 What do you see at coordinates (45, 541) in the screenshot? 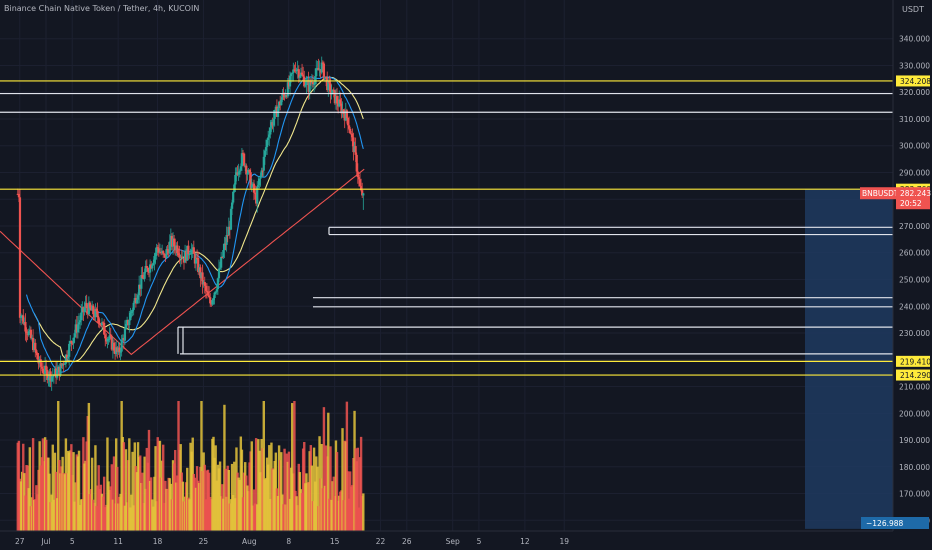
I see `x-tick-label: Jul` at bounding box center [45, 541].